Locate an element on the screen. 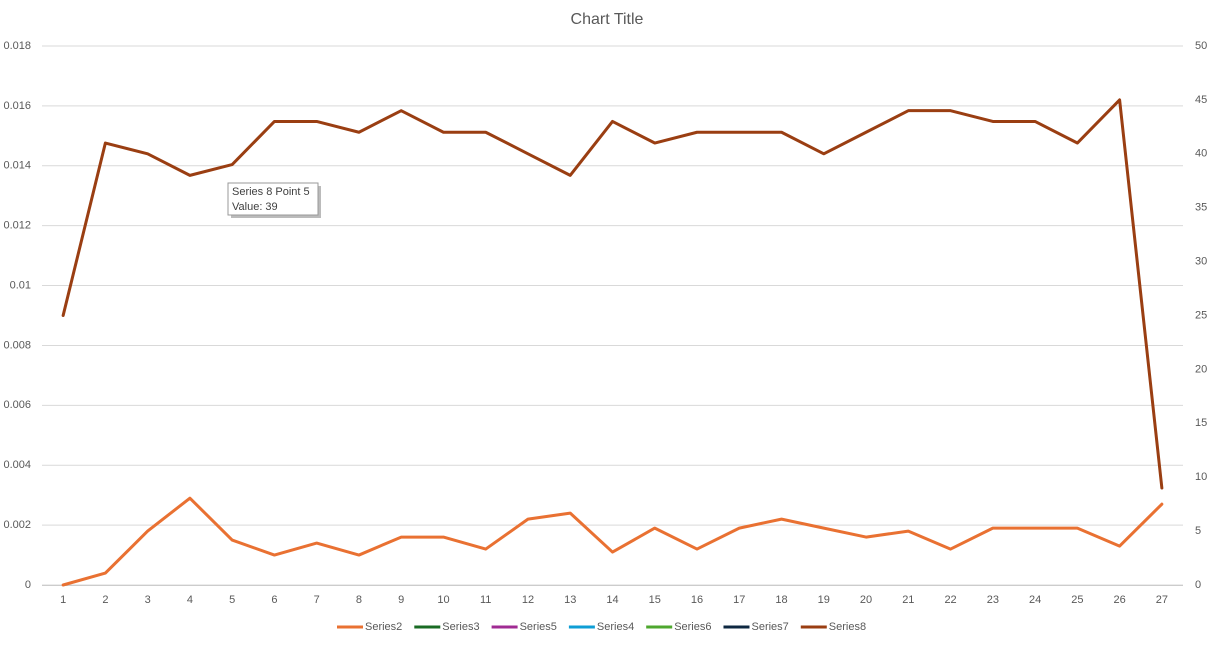  x-tick-label: 6 is located at coordinates (274, 600).